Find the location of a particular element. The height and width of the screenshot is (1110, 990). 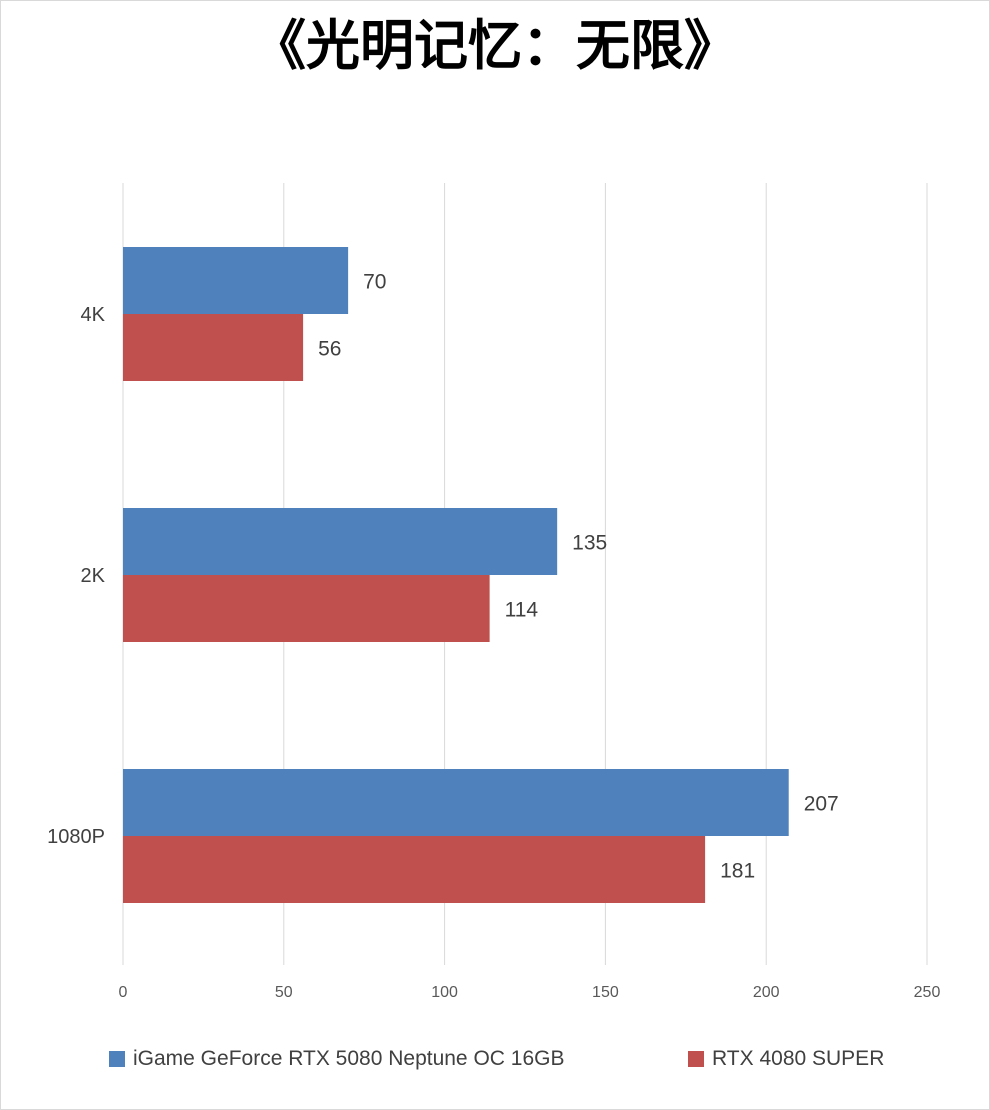

data-label: 207 is located at coordinates (821, 804).